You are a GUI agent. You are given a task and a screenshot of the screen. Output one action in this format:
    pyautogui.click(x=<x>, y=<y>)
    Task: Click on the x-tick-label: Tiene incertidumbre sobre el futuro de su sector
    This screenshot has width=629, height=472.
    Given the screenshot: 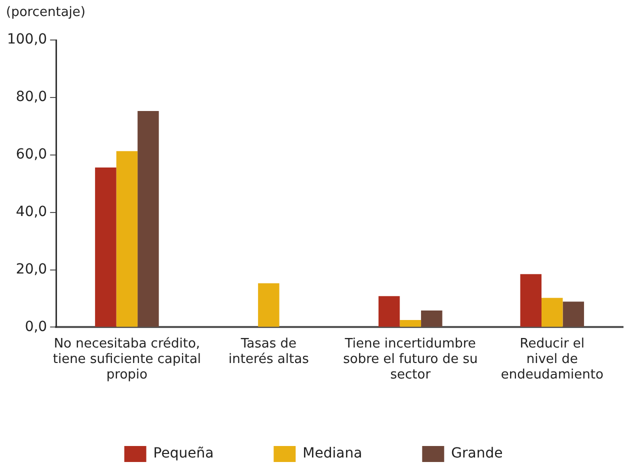 What is the action you would take?
    pyautogui.click(x=410, y=359)
    